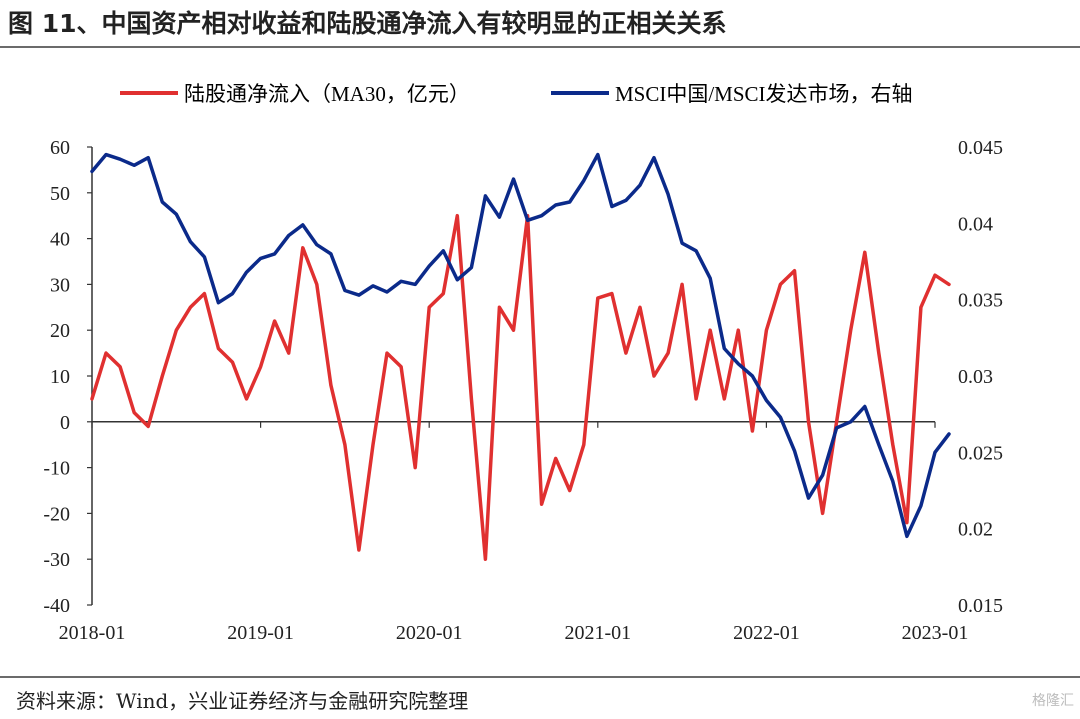  Describe the element at coordinates (56, 560) in the screenshot. I see `left-tick-label: -30` at that location.